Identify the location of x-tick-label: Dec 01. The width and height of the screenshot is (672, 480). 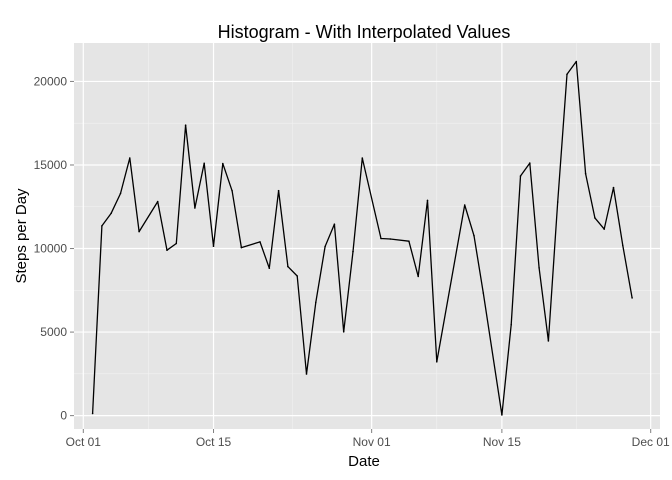
(651, 442).